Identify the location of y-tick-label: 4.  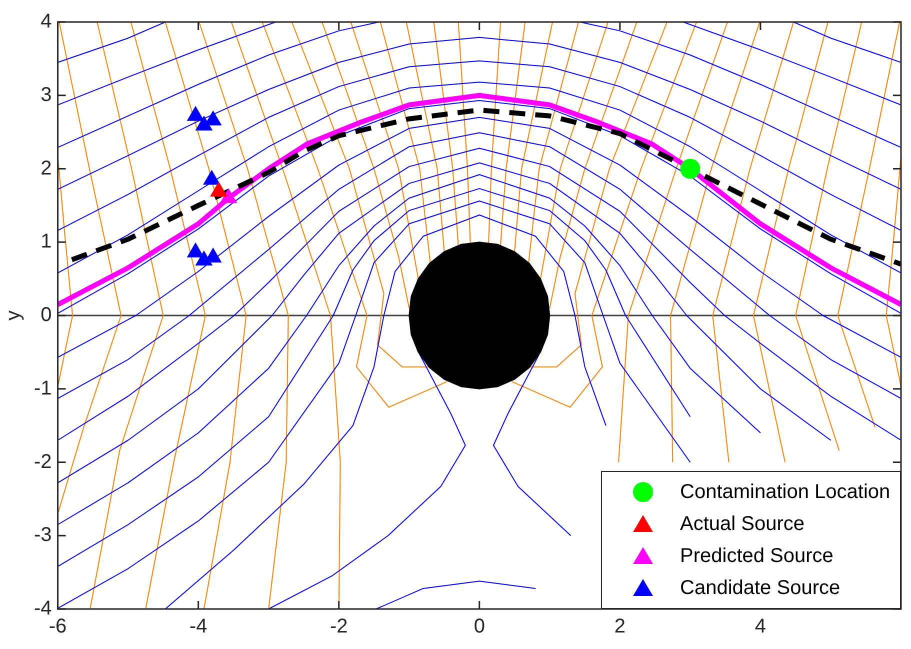
(46, 21).